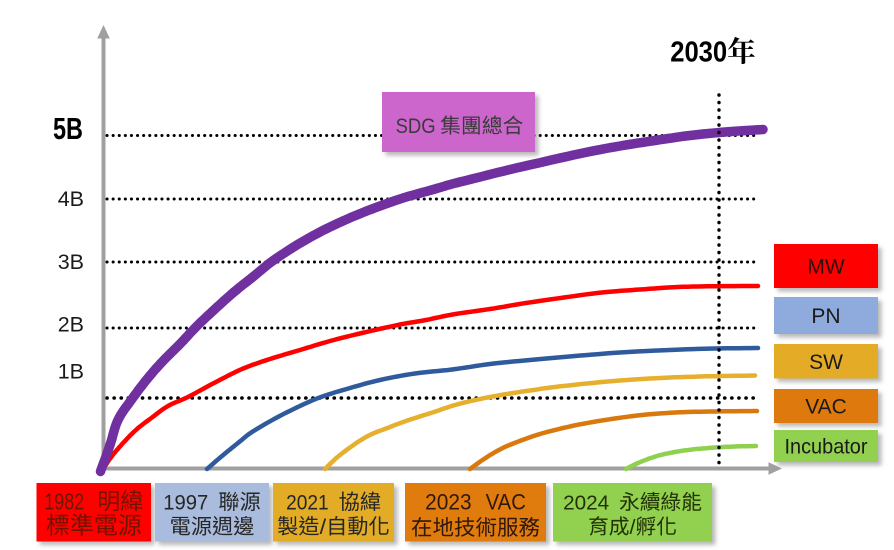  What do you see at coordinates (825, 316) in the screenshot?
I see `svg-text: PN` at bounding box center [825, 316].